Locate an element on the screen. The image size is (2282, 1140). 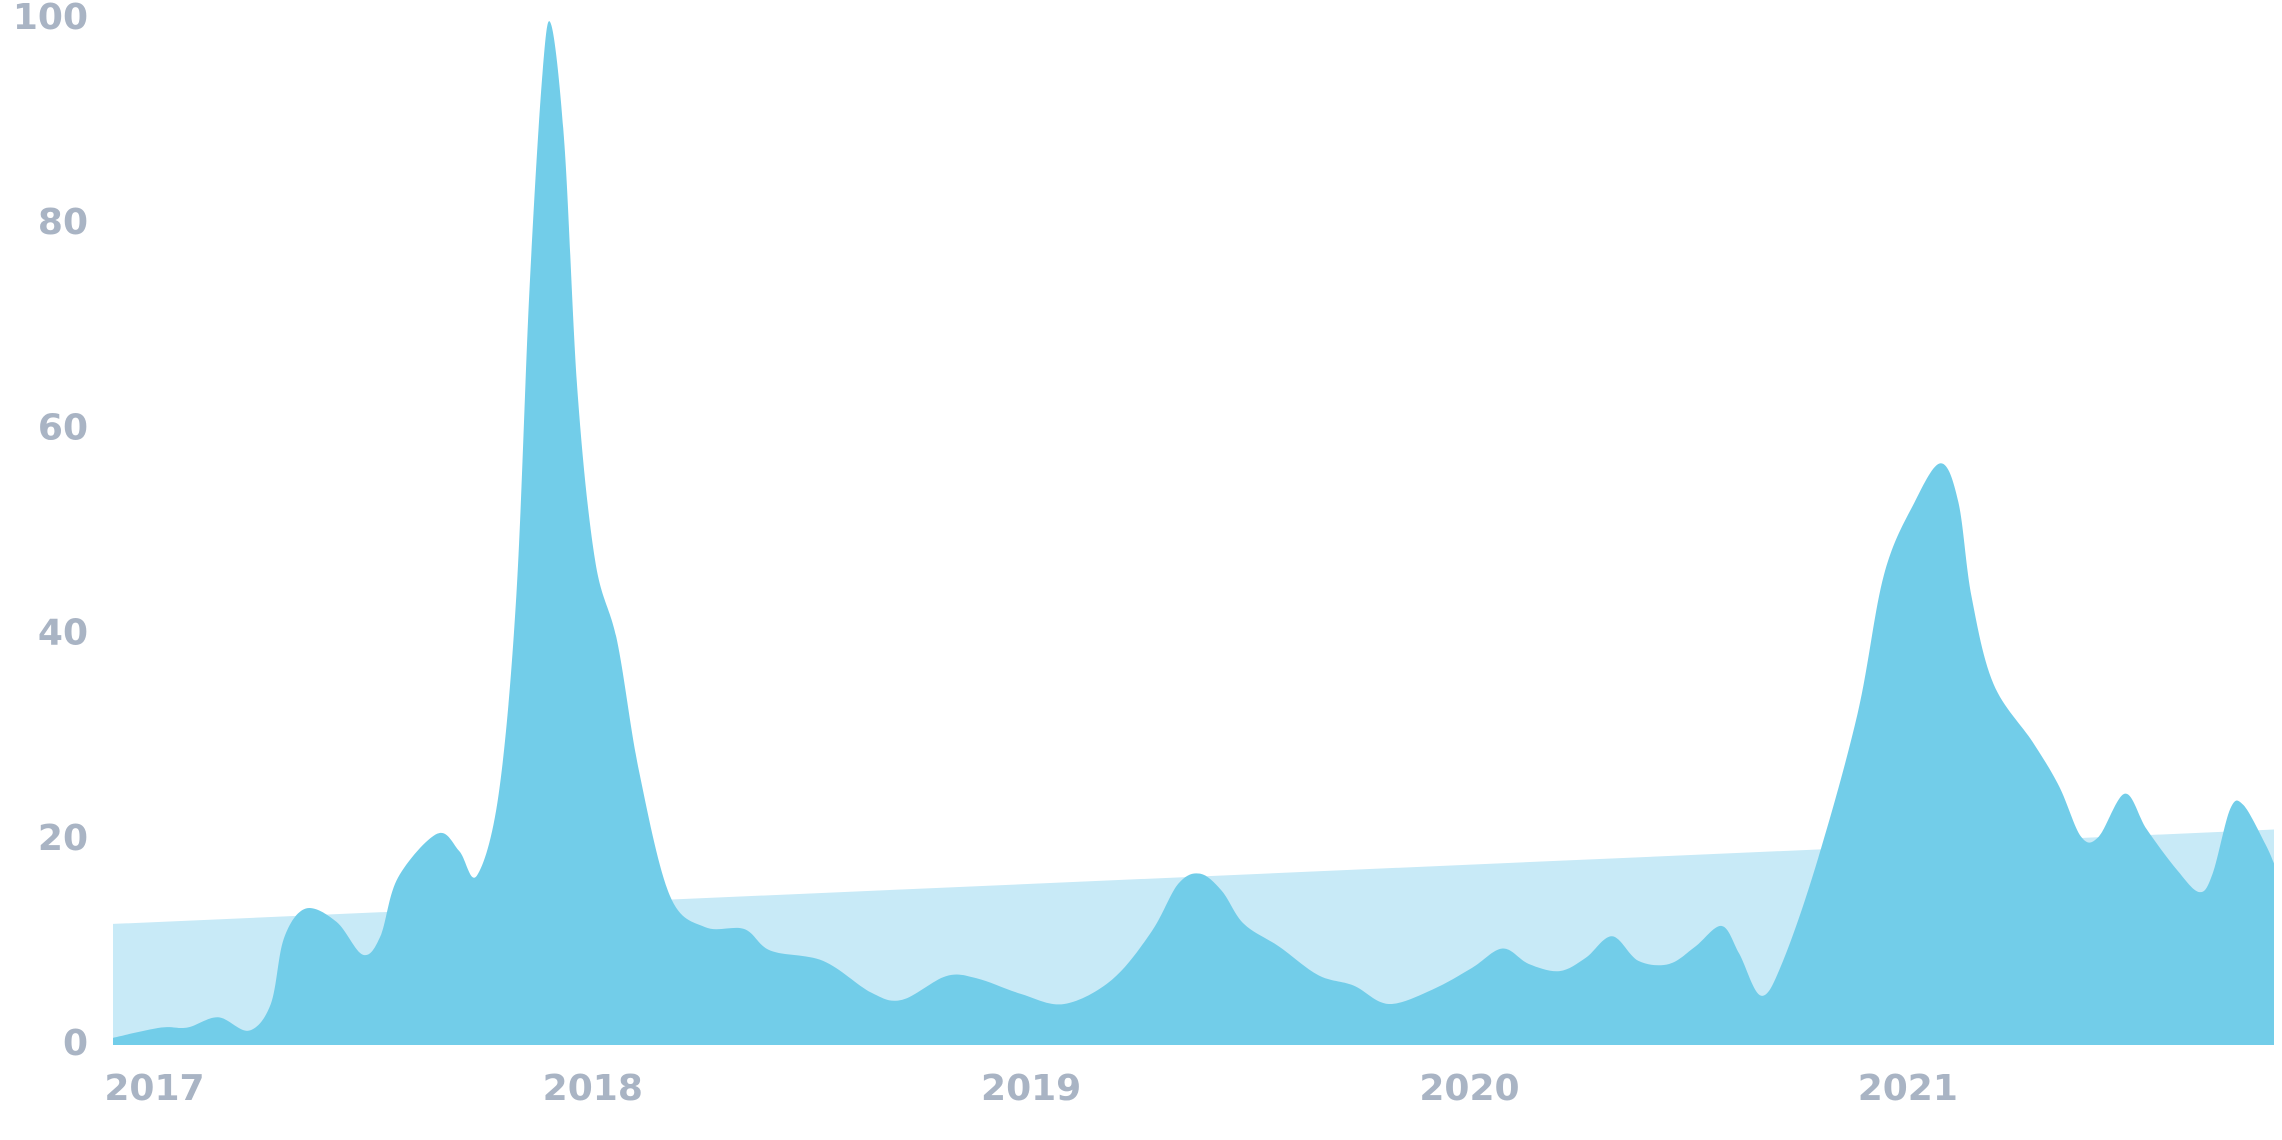
y-tick-label: 80 is located at coordinates (63, 222).